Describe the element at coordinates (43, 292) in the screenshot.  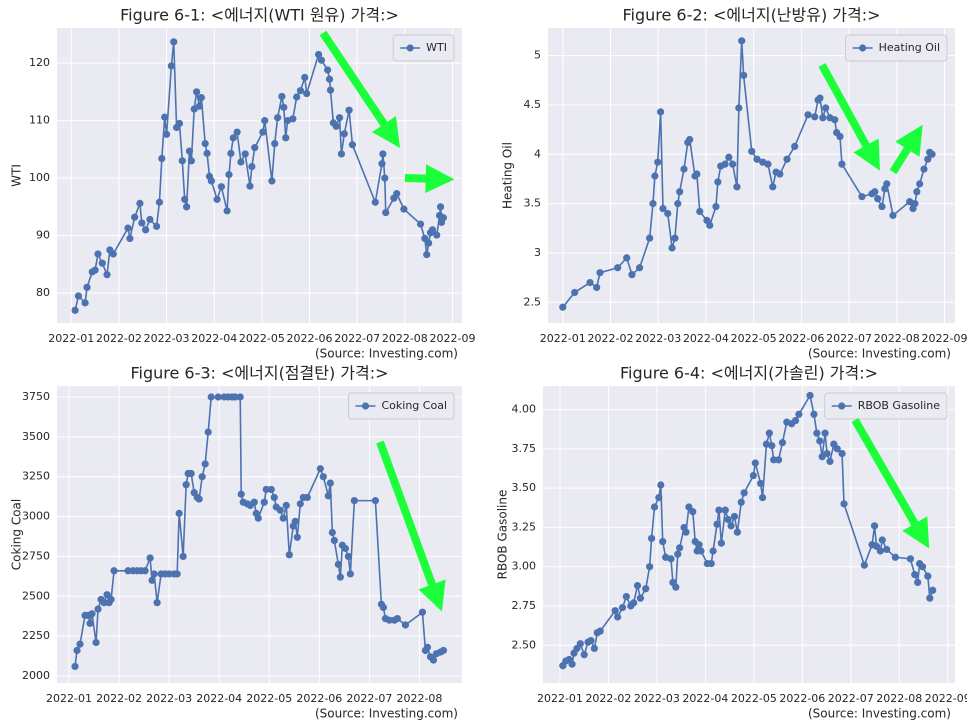
I see `y-tick-label: 80` at that location.